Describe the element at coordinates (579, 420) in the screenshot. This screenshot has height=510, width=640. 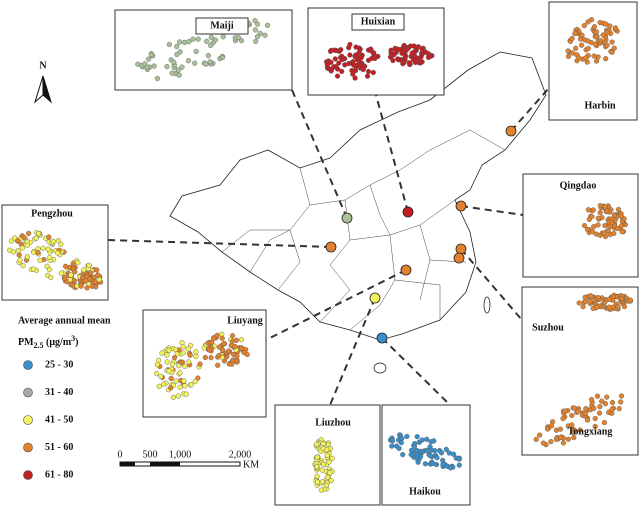
I see `site-inset: Tongxiang` at that location.